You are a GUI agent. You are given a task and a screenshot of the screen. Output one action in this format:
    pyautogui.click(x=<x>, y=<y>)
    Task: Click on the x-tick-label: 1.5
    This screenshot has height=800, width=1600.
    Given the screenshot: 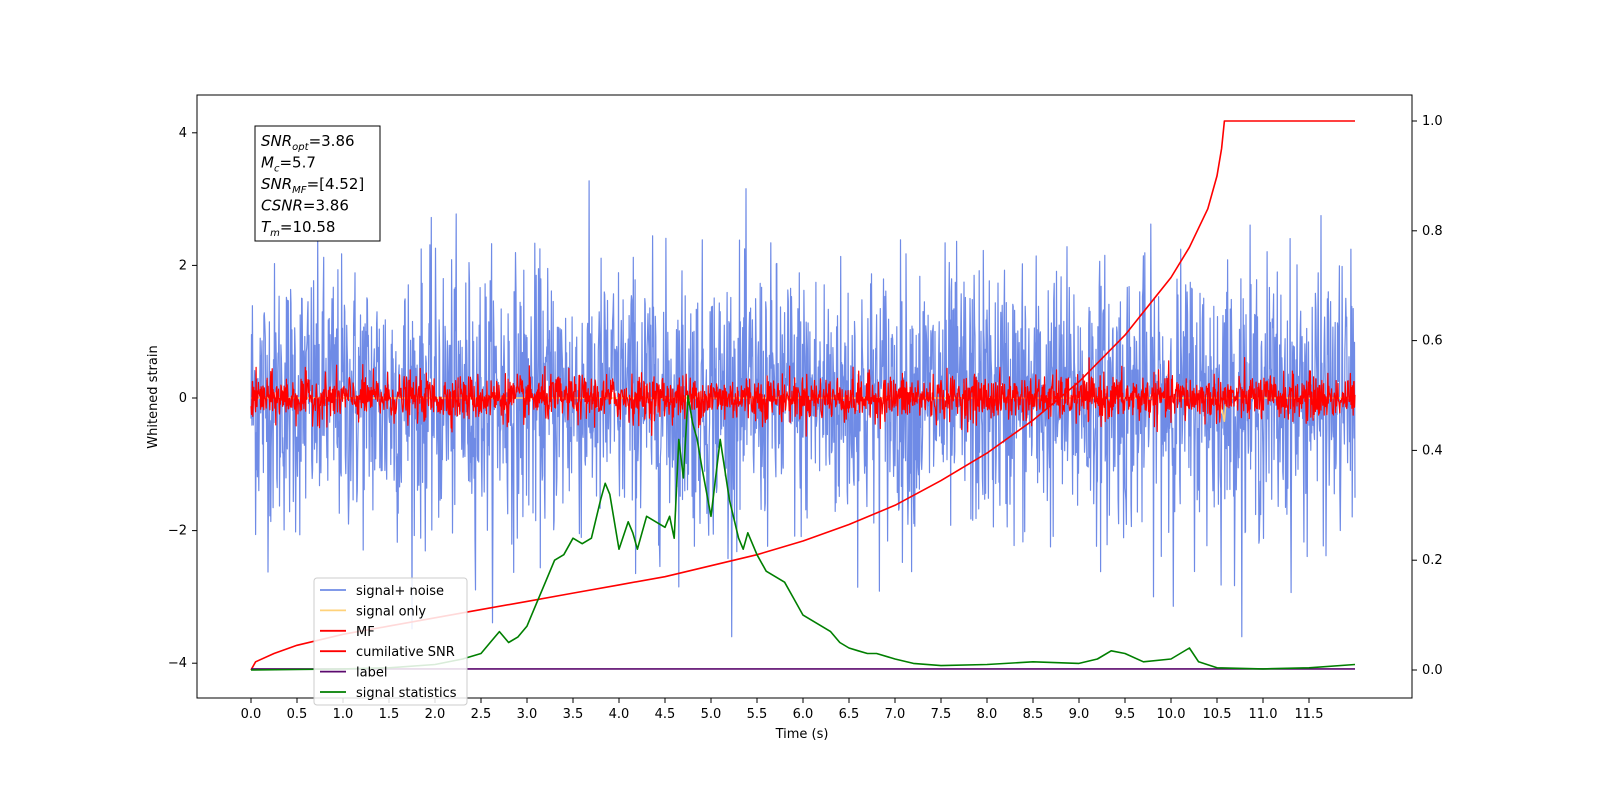 What is the action you would take?
    pyautogui.click(x=389, y=714)
    